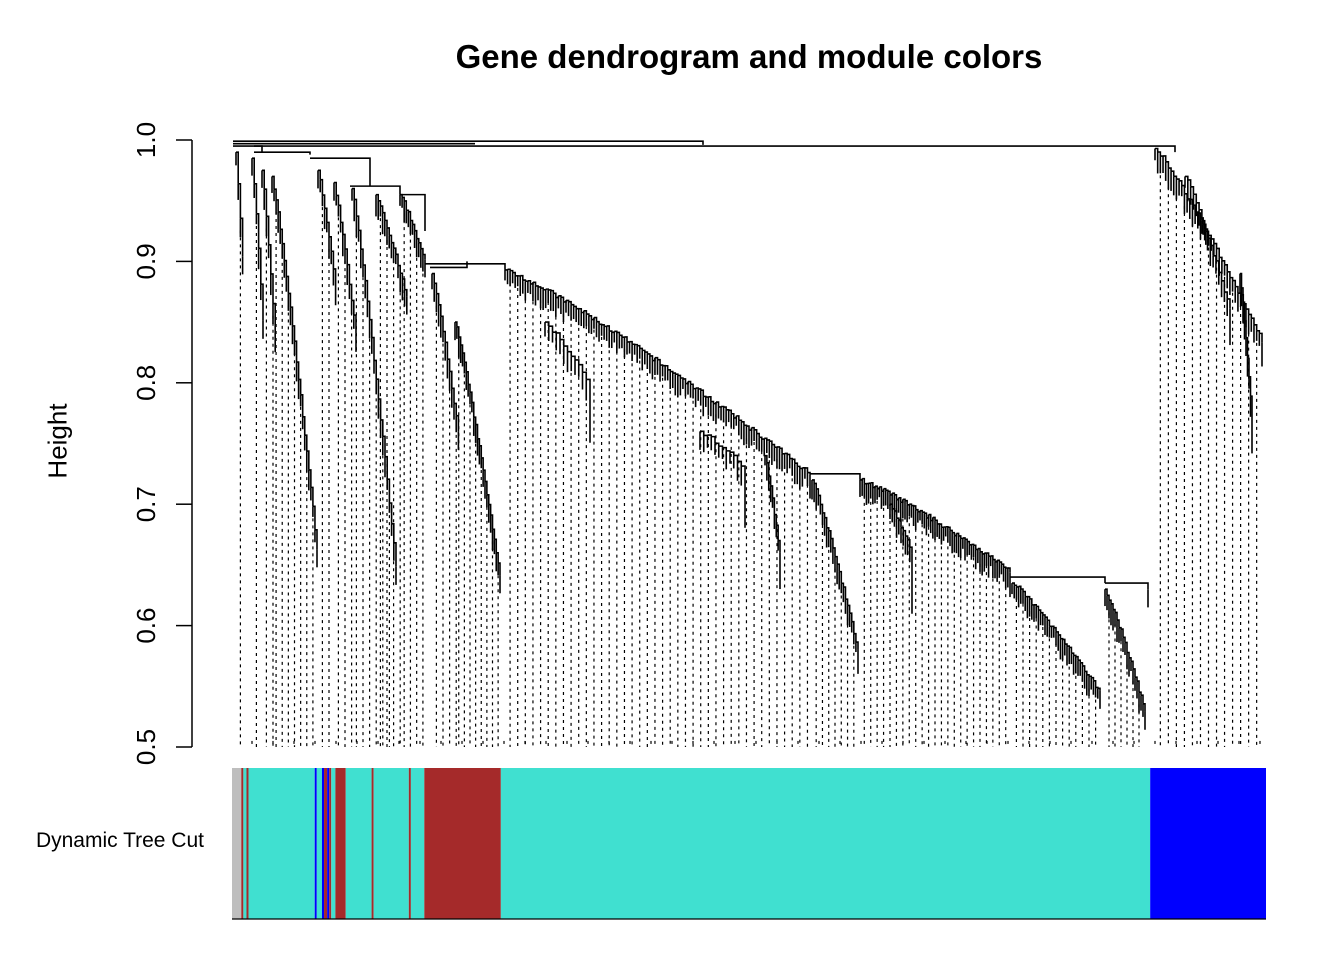 The height and width of the screenshot is (965, 1344). Describe the element at coordinates (146, 140) in the screenshot. I see `y-tick-label: 1.0` at that location.